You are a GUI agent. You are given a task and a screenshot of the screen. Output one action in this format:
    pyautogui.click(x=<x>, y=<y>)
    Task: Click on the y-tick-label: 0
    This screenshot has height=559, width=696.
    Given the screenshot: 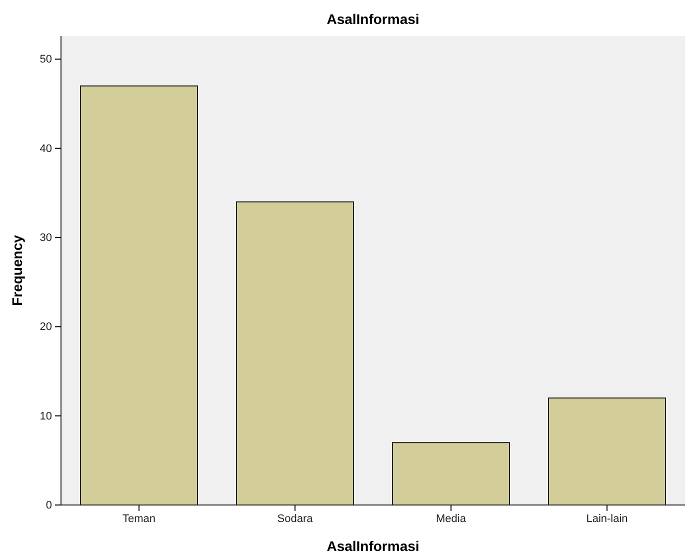 What is the action you would take?
    pyautogui.click(x=49, y=506)
    